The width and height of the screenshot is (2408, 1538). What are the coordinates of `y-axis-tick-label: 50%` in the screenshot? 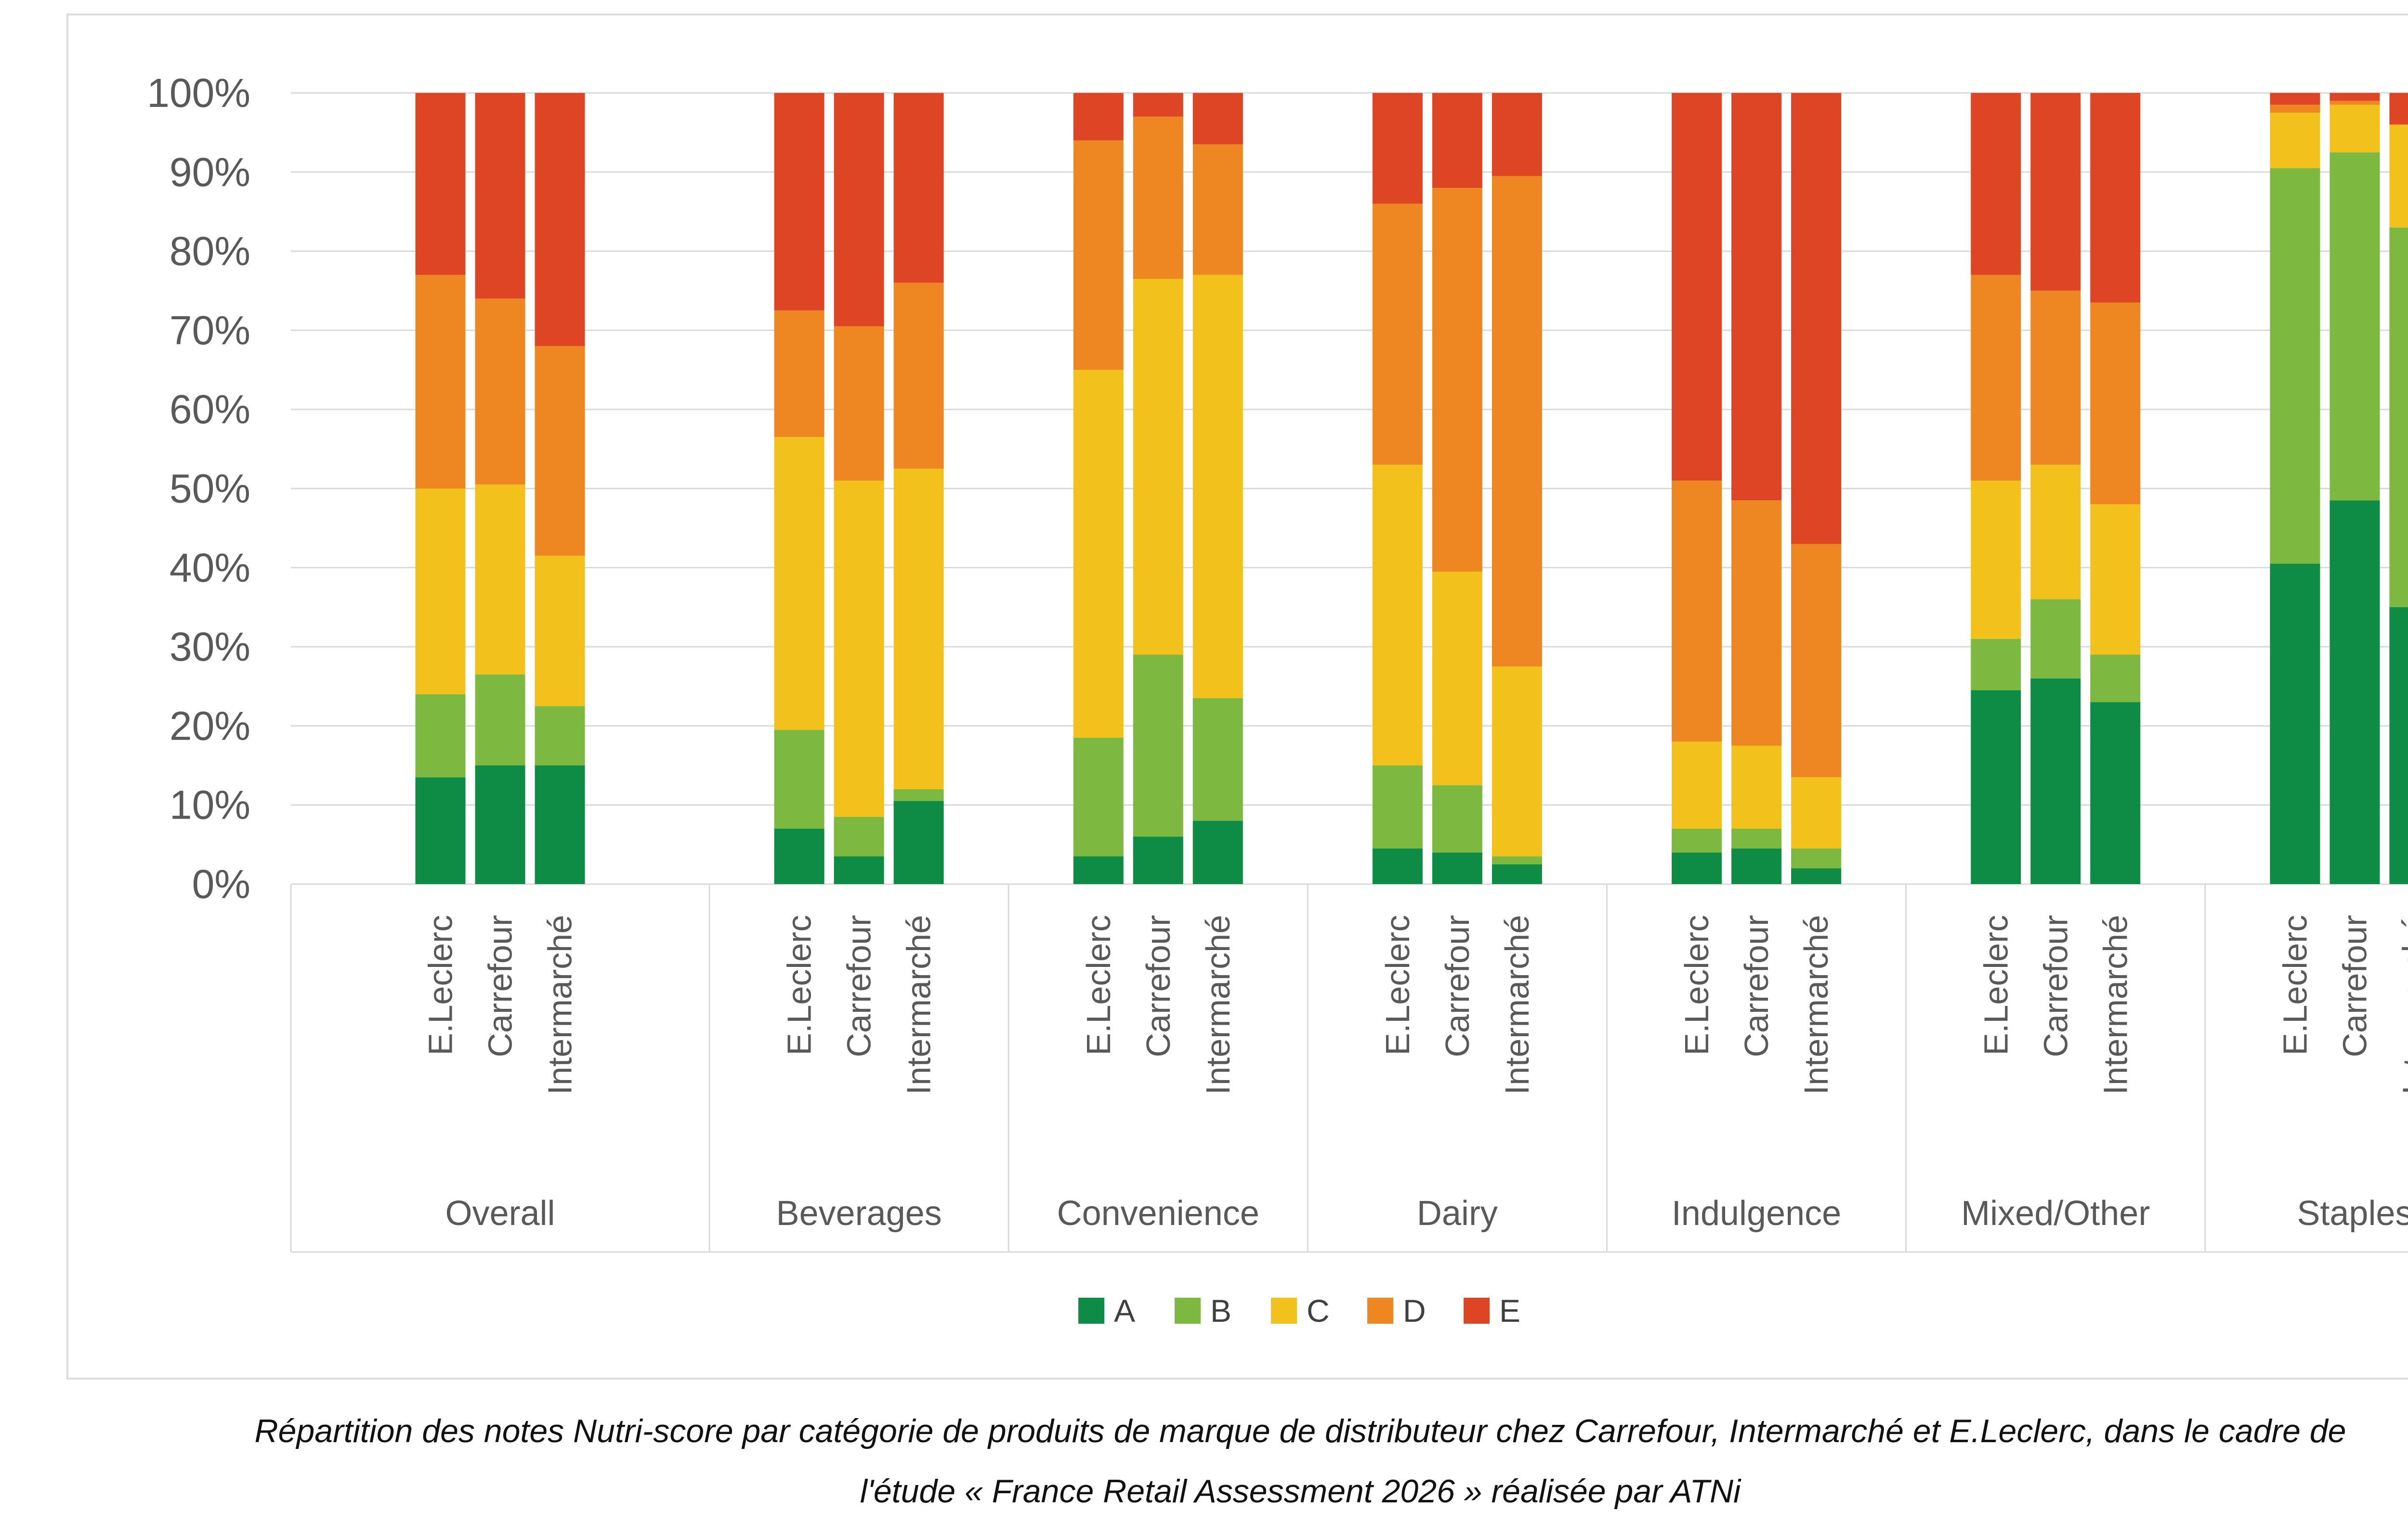 It's located at (210, 488).